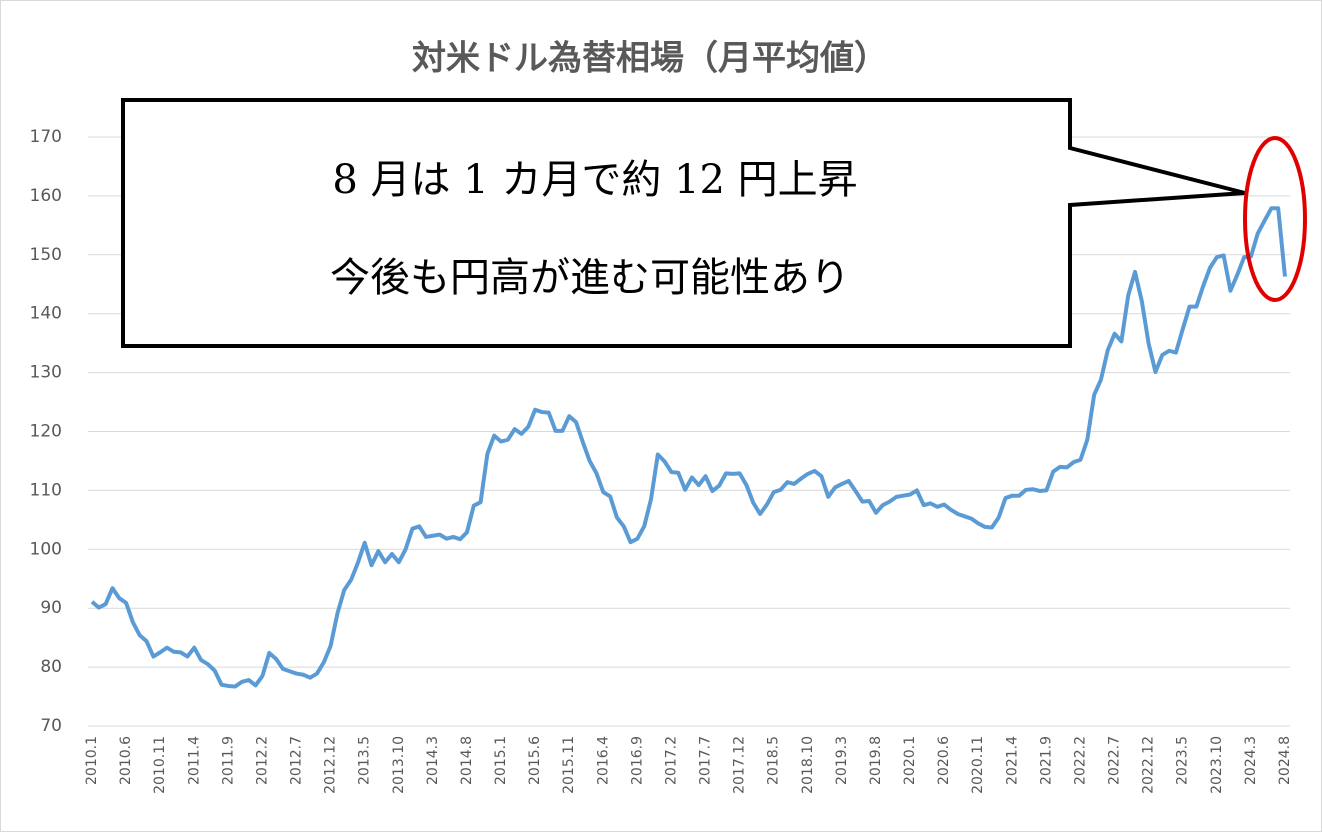  Describe the element at coordinates (1149, 765) in the screenshot. I see `x-tick-label: 2022.12` at that location.